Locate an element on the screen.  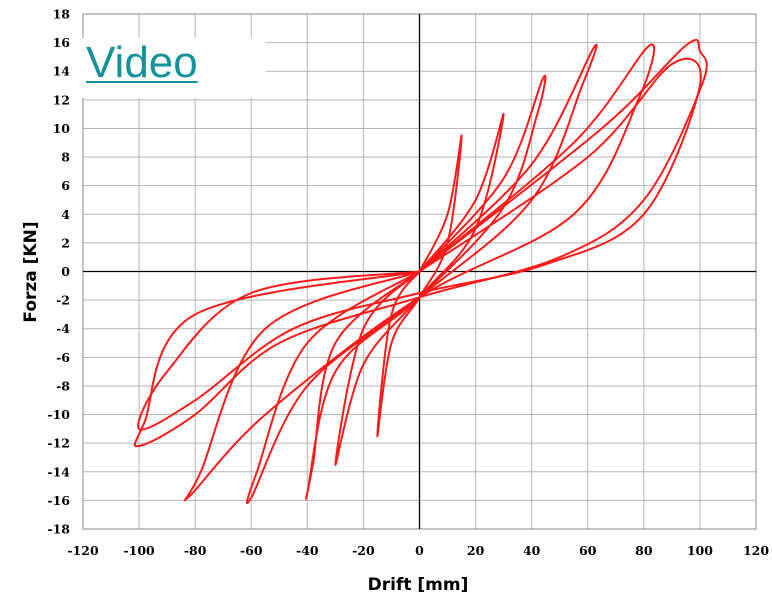
y-tick-label: -6 is located at coordinates (63, 357).